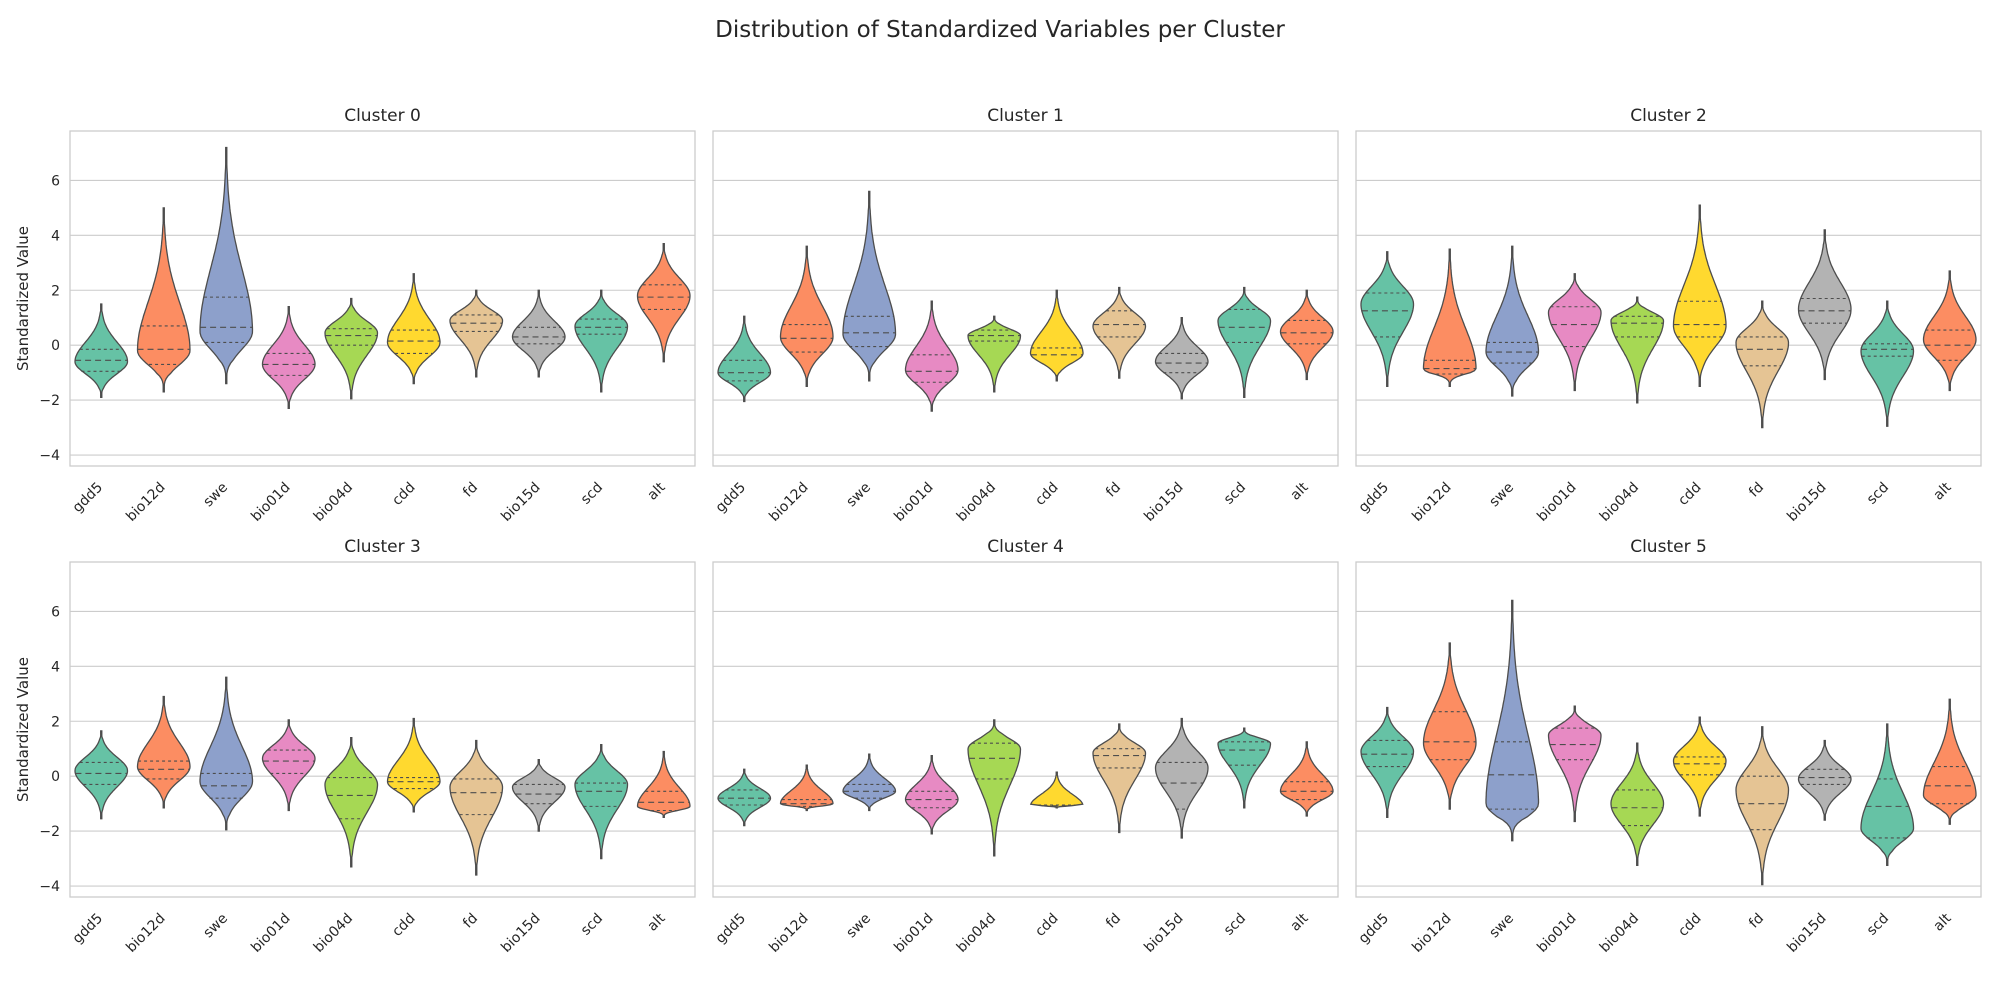 The width and height of the screenshot is (2000, 1000). Describe the element at coordinates (288, 765) in the screenshot. I see `violin-bio01d` at that location.